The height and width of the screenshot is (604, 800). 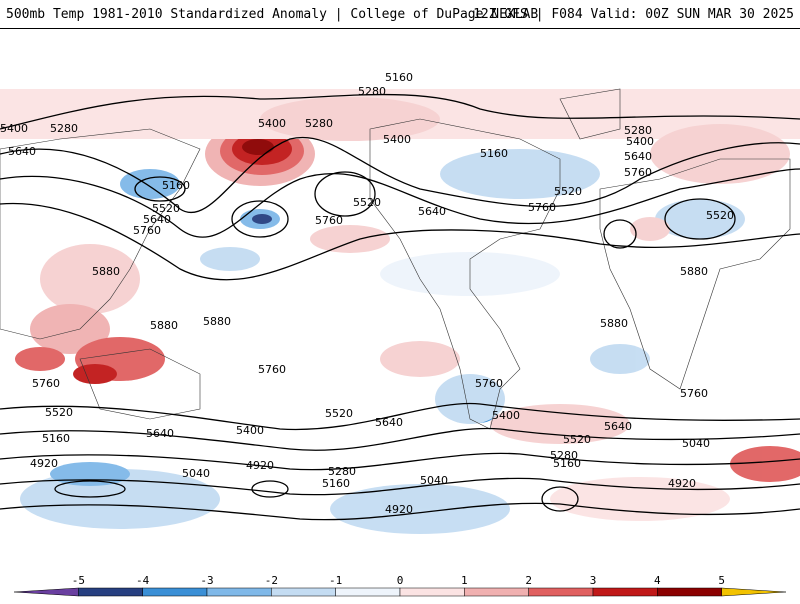 I want to click on colorbar-ticks: -5 -4 -3 -2 -1 0 1 2 3 4 5, so click(x=398, y=580).